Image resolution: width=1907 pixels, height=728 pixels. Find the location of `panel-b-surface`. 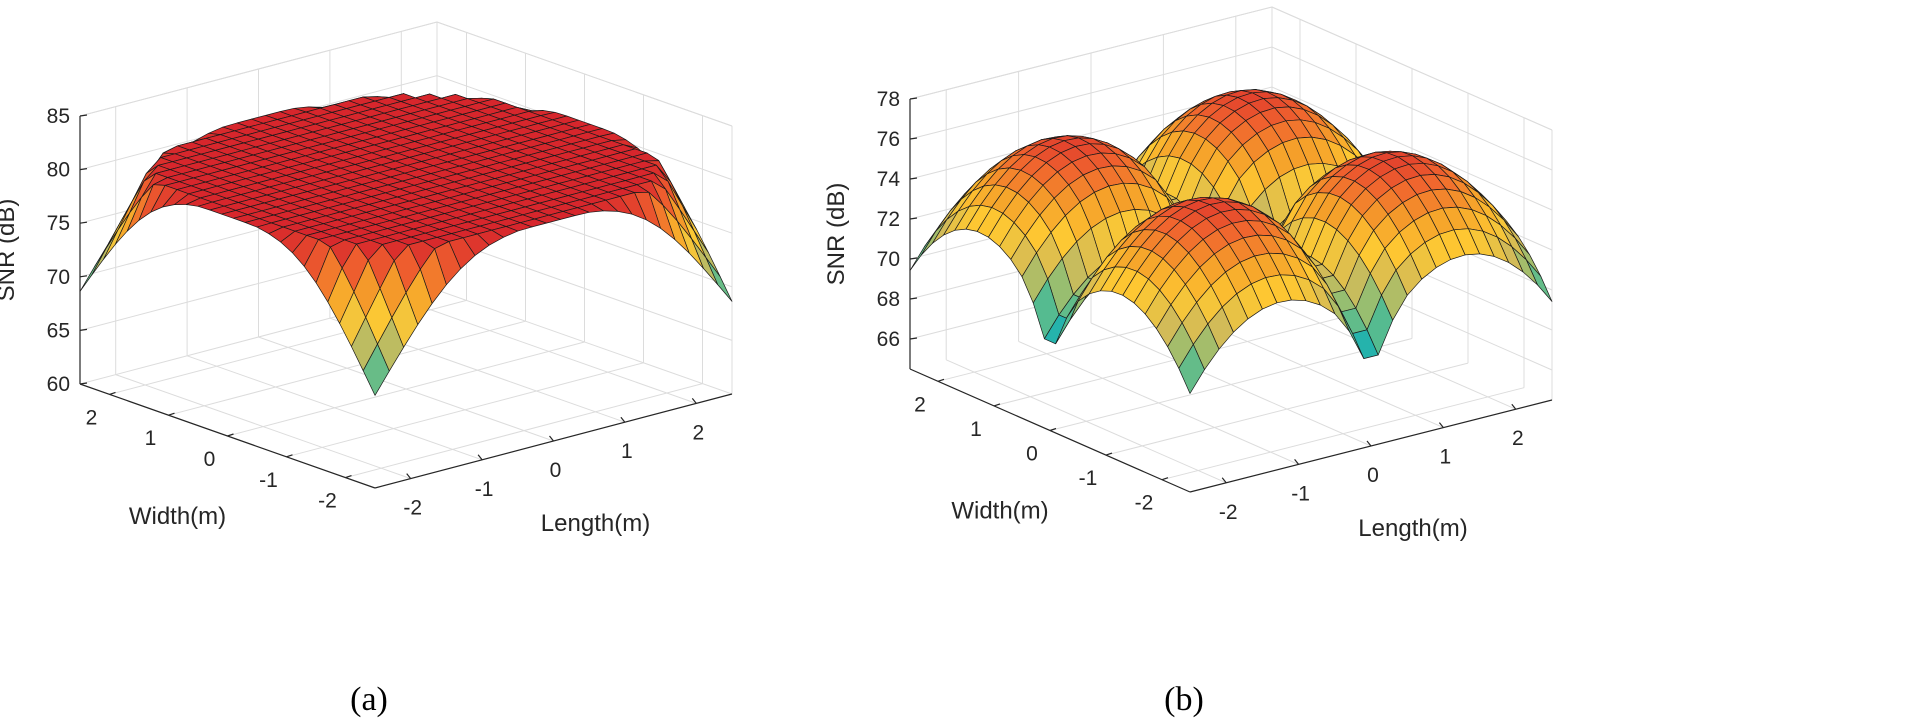

panel-b-surface is located at coordinates (1231, 241).